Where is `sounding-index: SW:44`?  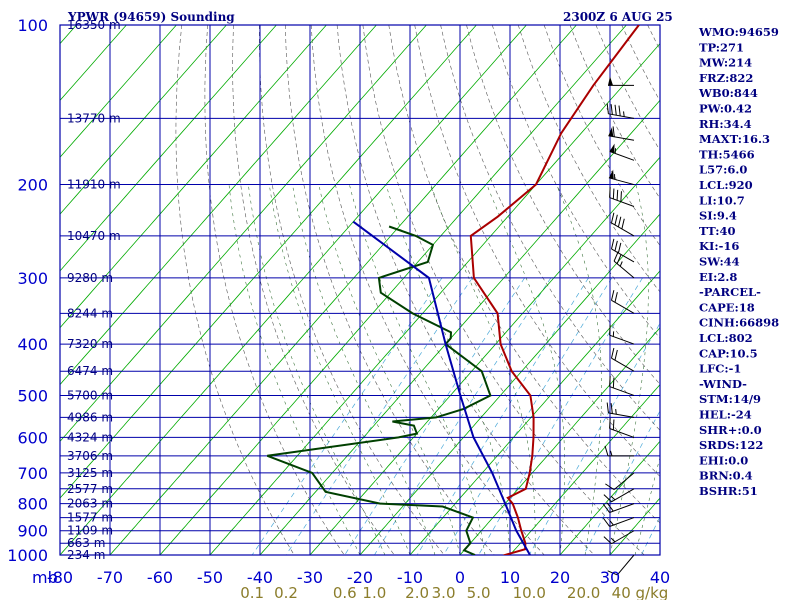
sounding-index: SW:44 is located at coordinates (719, 262).